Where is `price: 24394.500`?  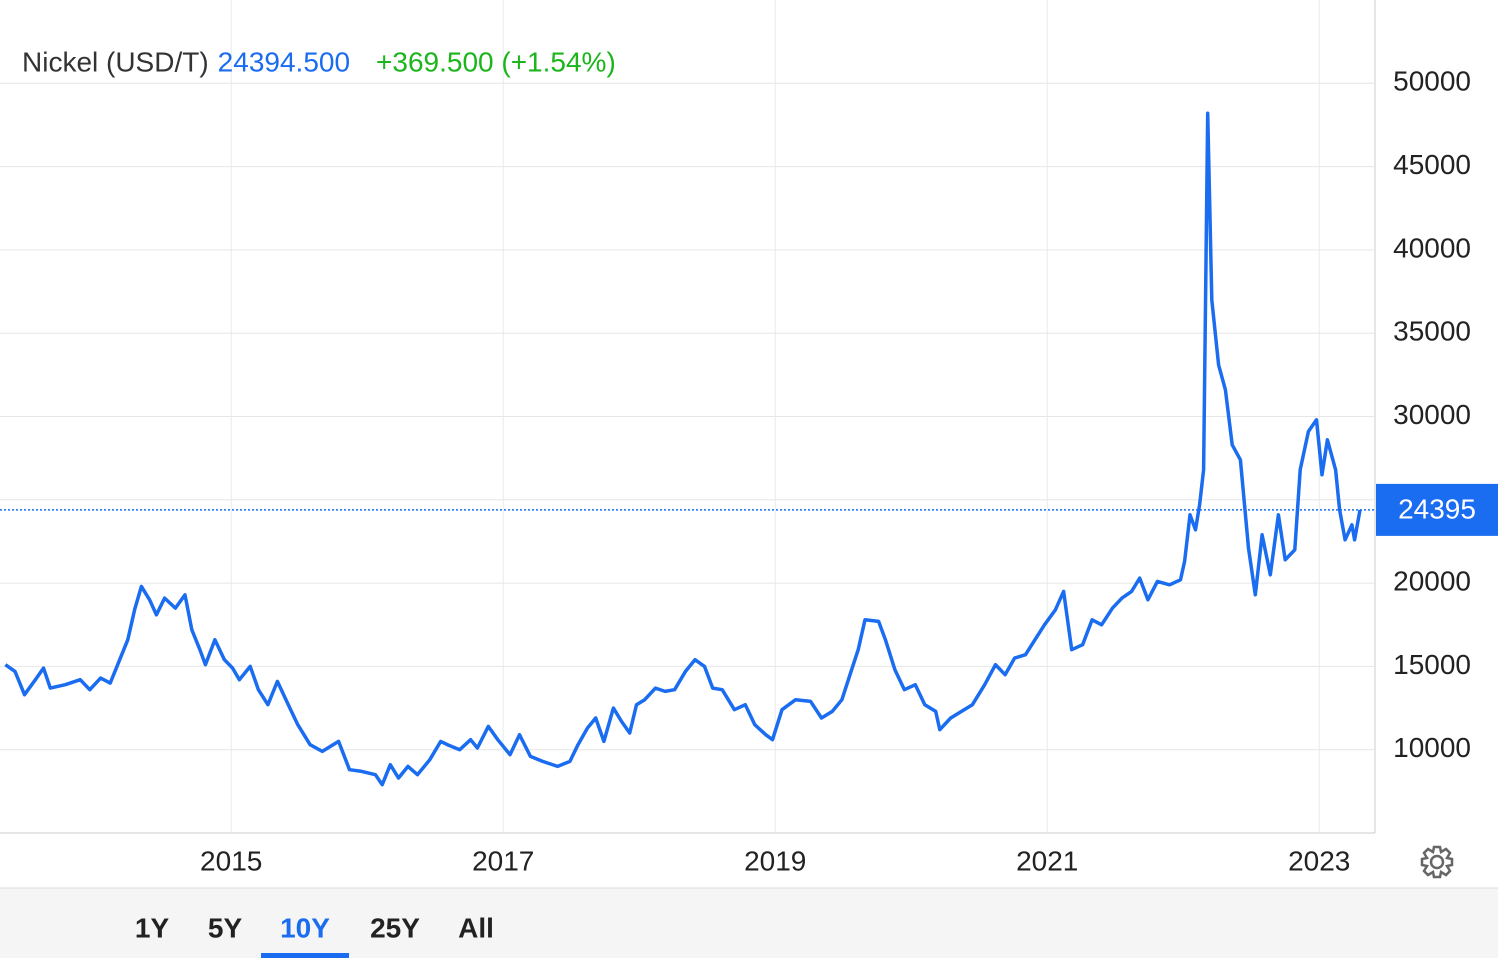
price: 24394.500 is located at coordinates (284, 61).